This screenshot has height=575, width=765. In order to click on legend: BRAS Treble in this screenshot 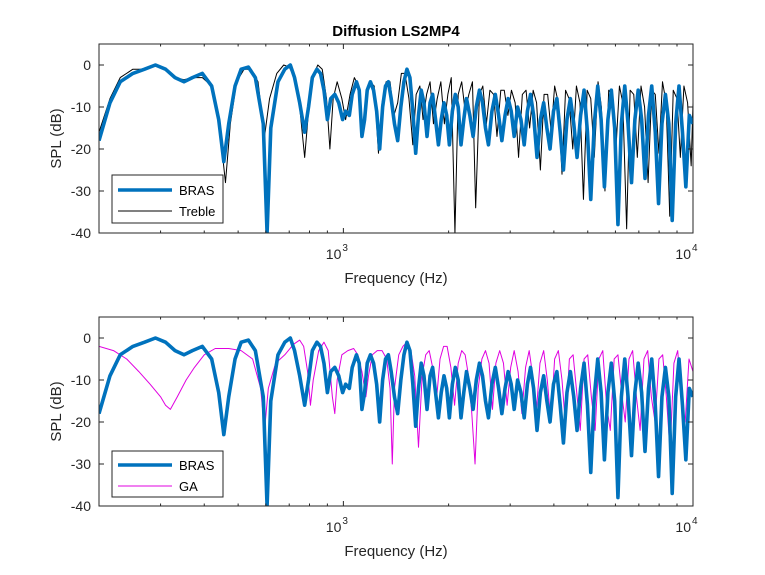, I will do `click(167, 199)`.